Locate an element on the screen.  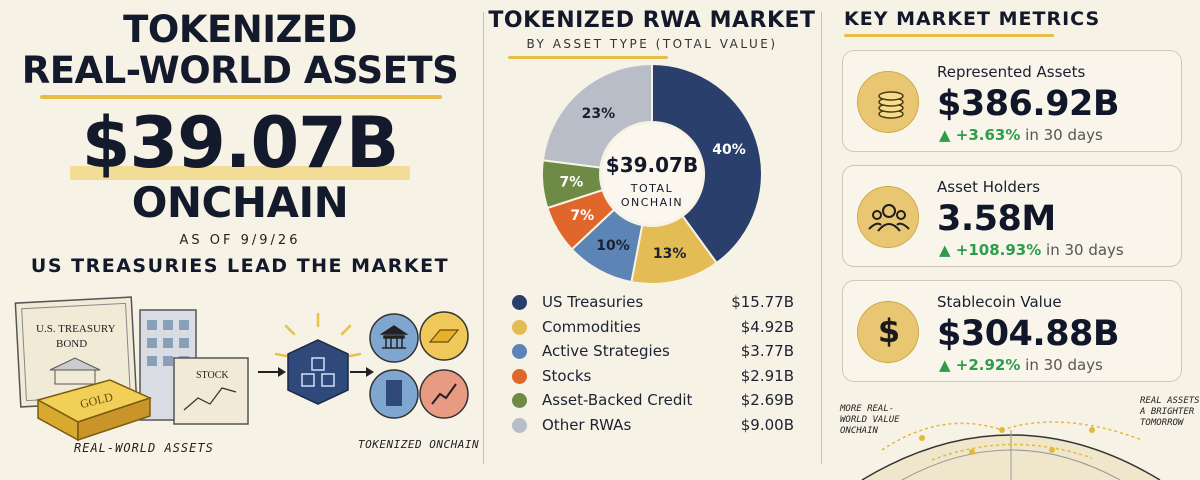
stock-certificate-icon: STOCK is located at coordinates (211, 391).